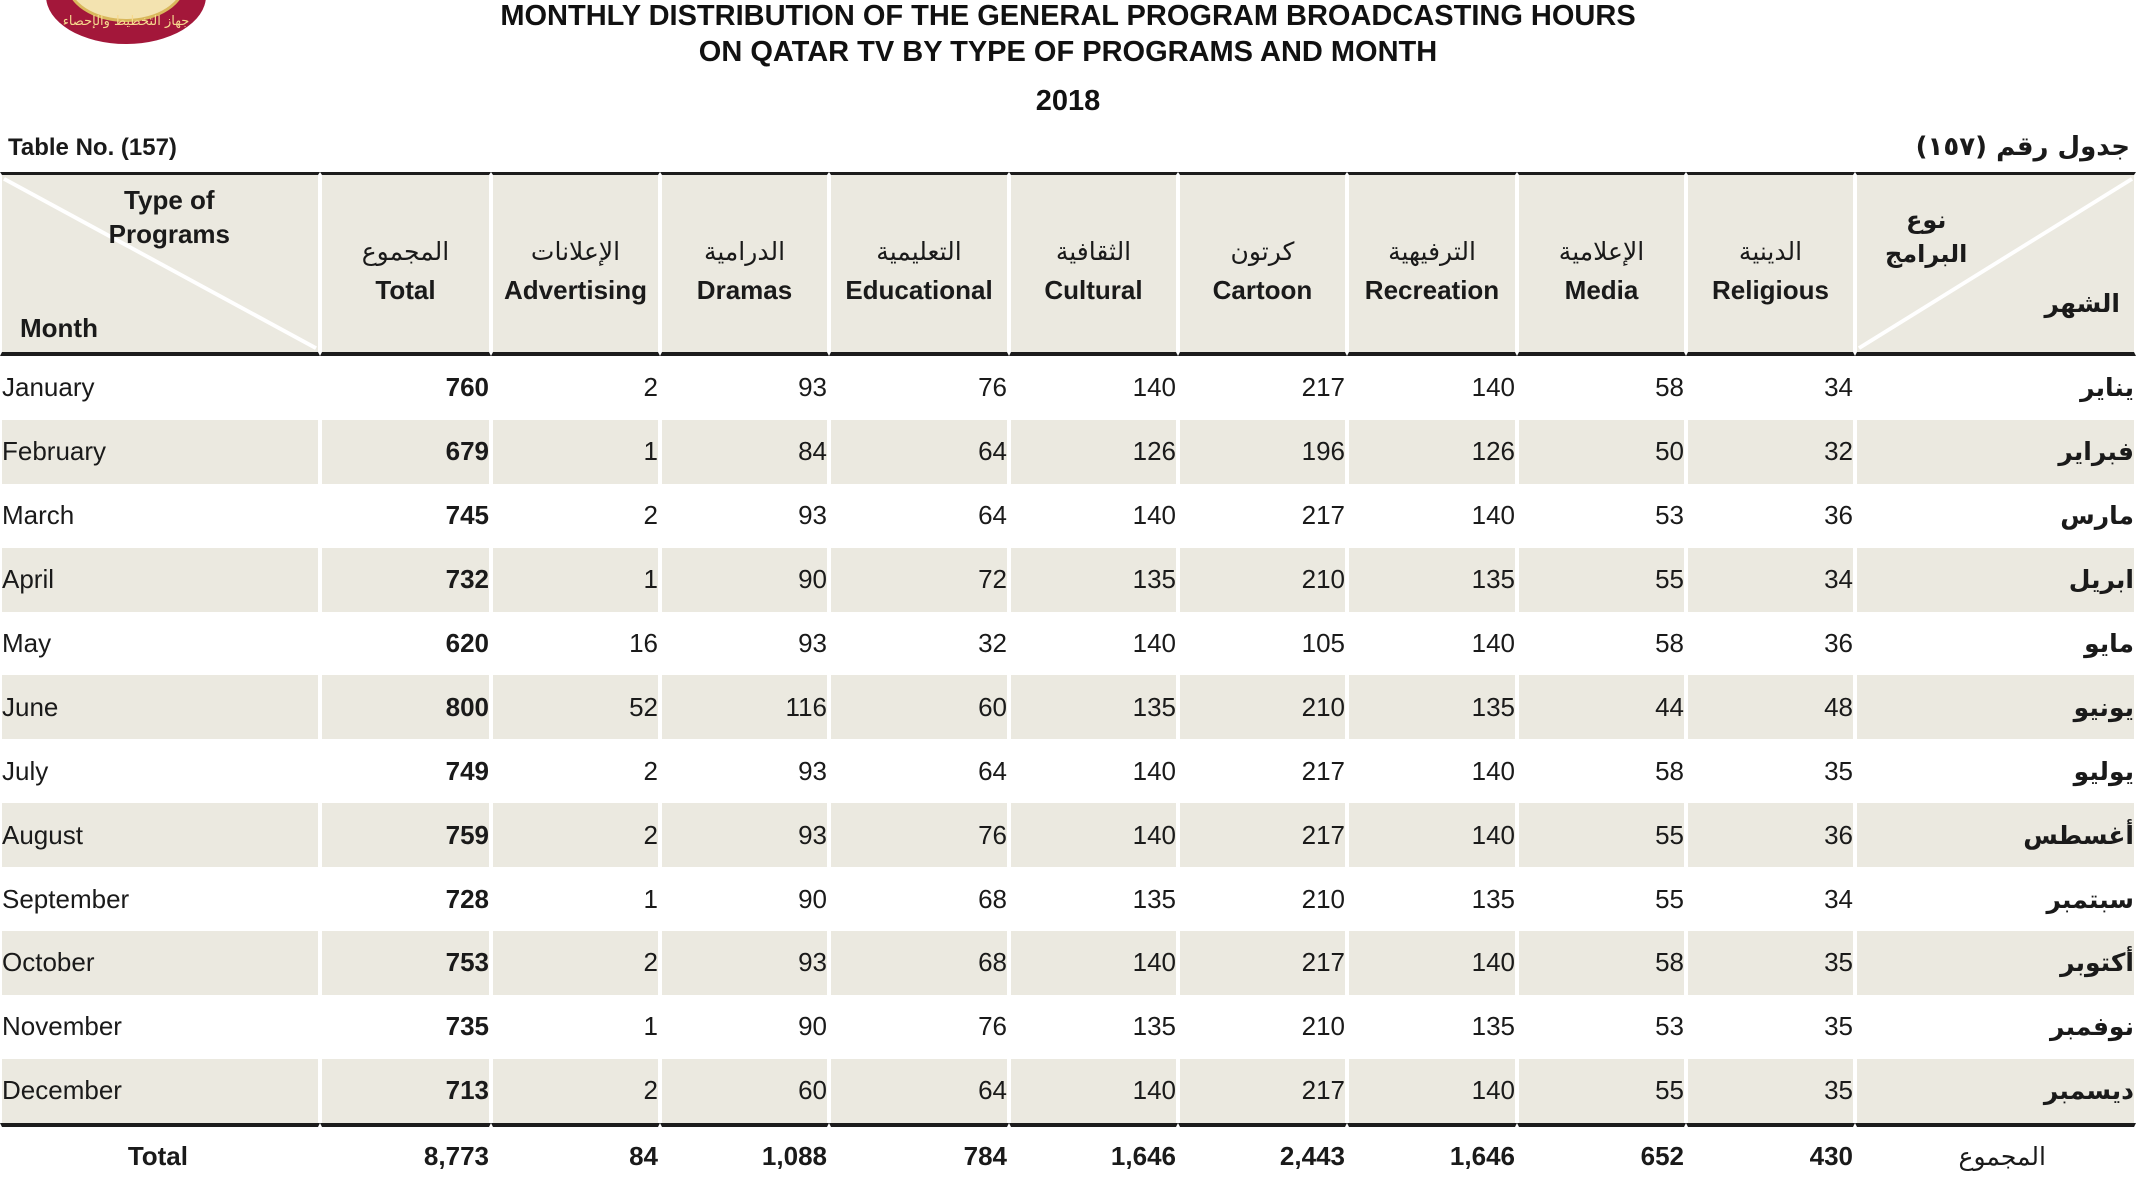 The height and width of the screenshot is (1187, 2136). Describe the element at coordinates (1995, 515) in the screenshot. I see `month-label-ar: مارس` at that location.